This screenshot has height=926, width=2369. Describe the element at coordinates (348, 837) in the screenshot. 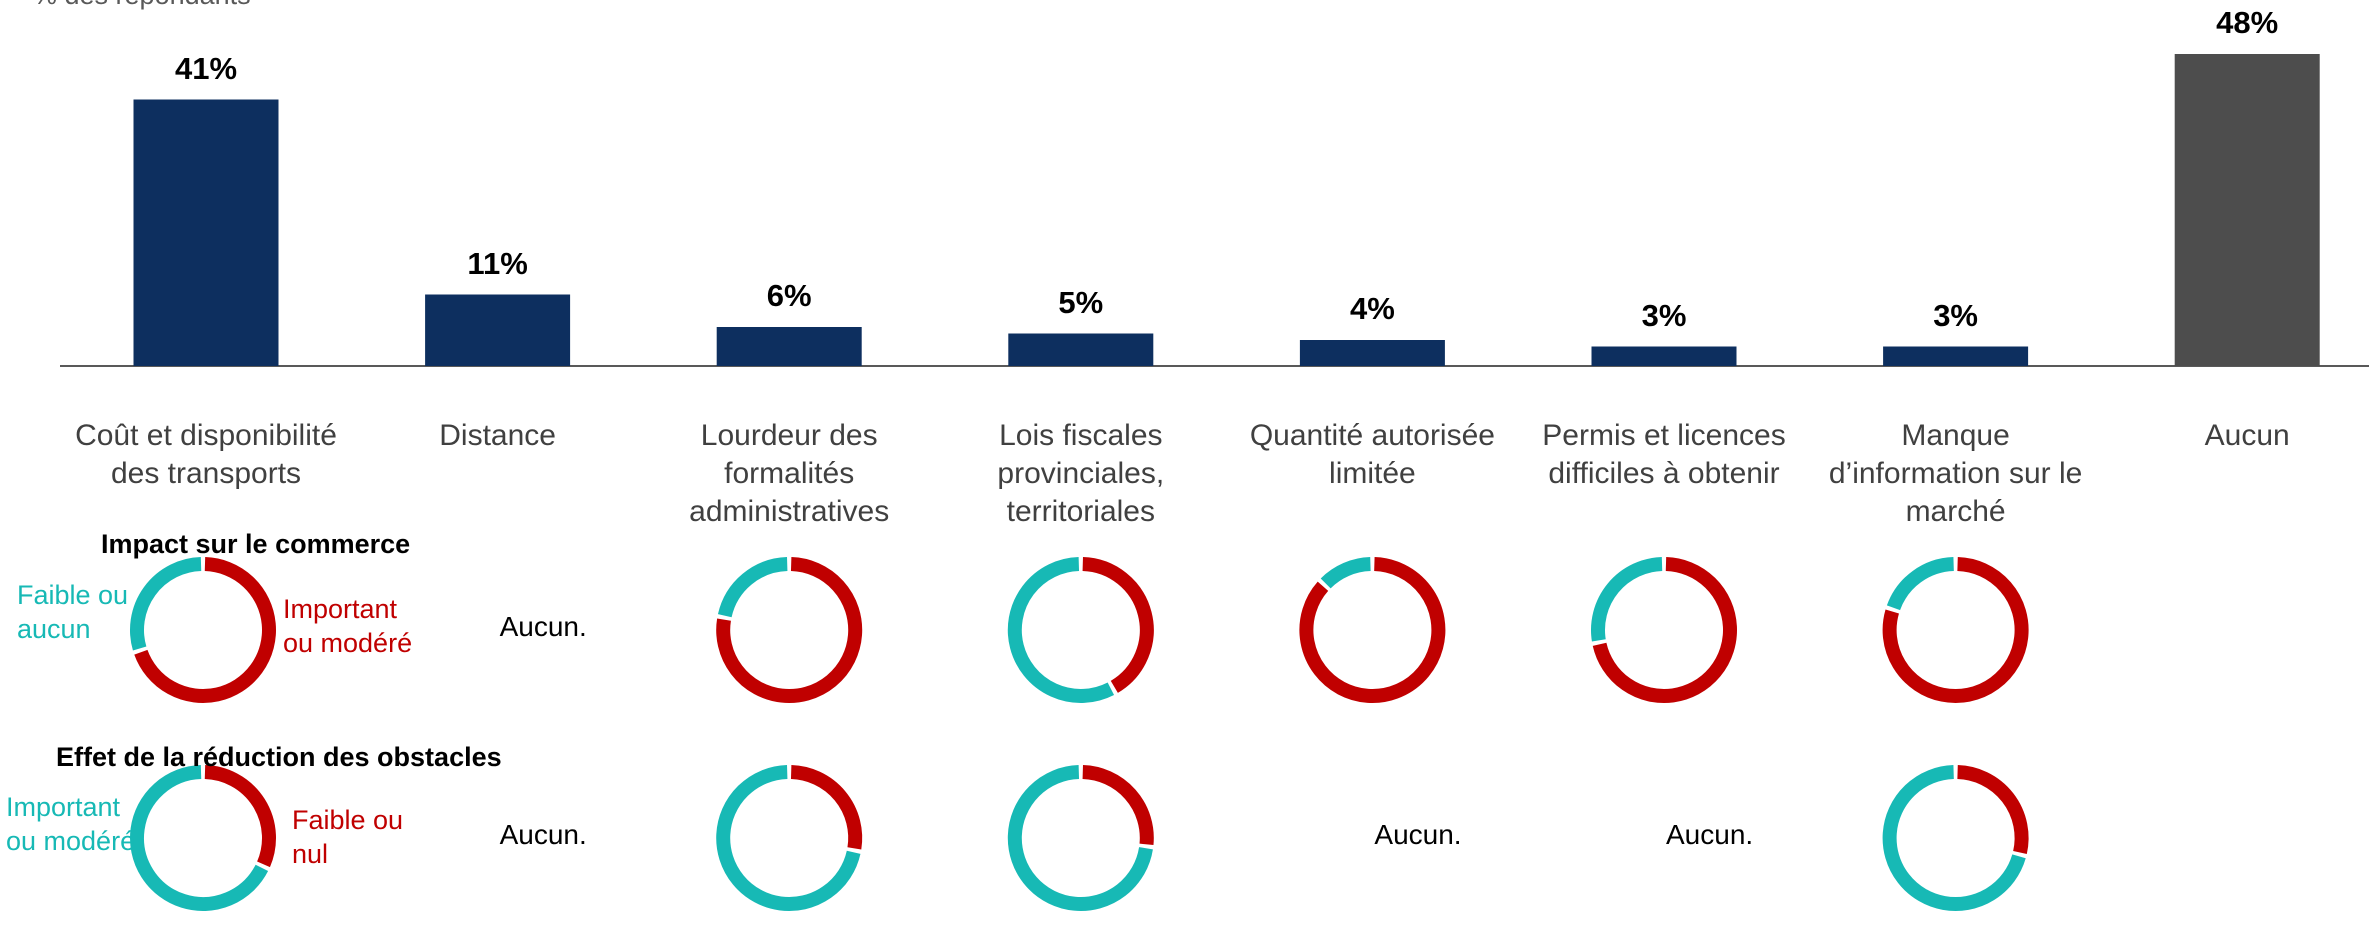

I see `legend-label: Faible ou nul` at that location.